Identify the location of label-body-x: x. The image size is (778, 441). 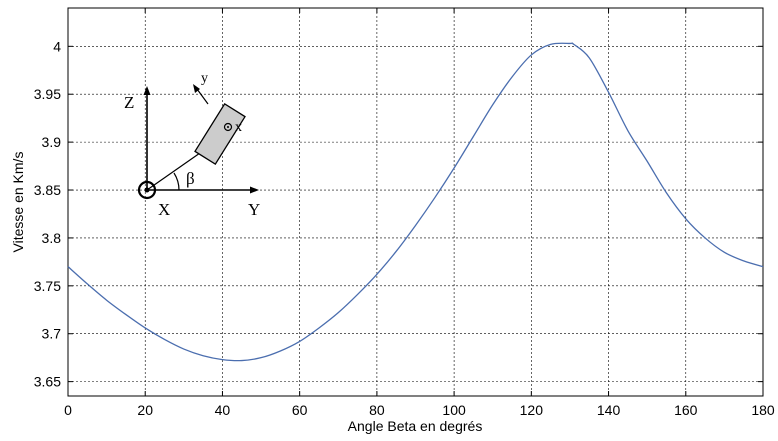
(238, 127).